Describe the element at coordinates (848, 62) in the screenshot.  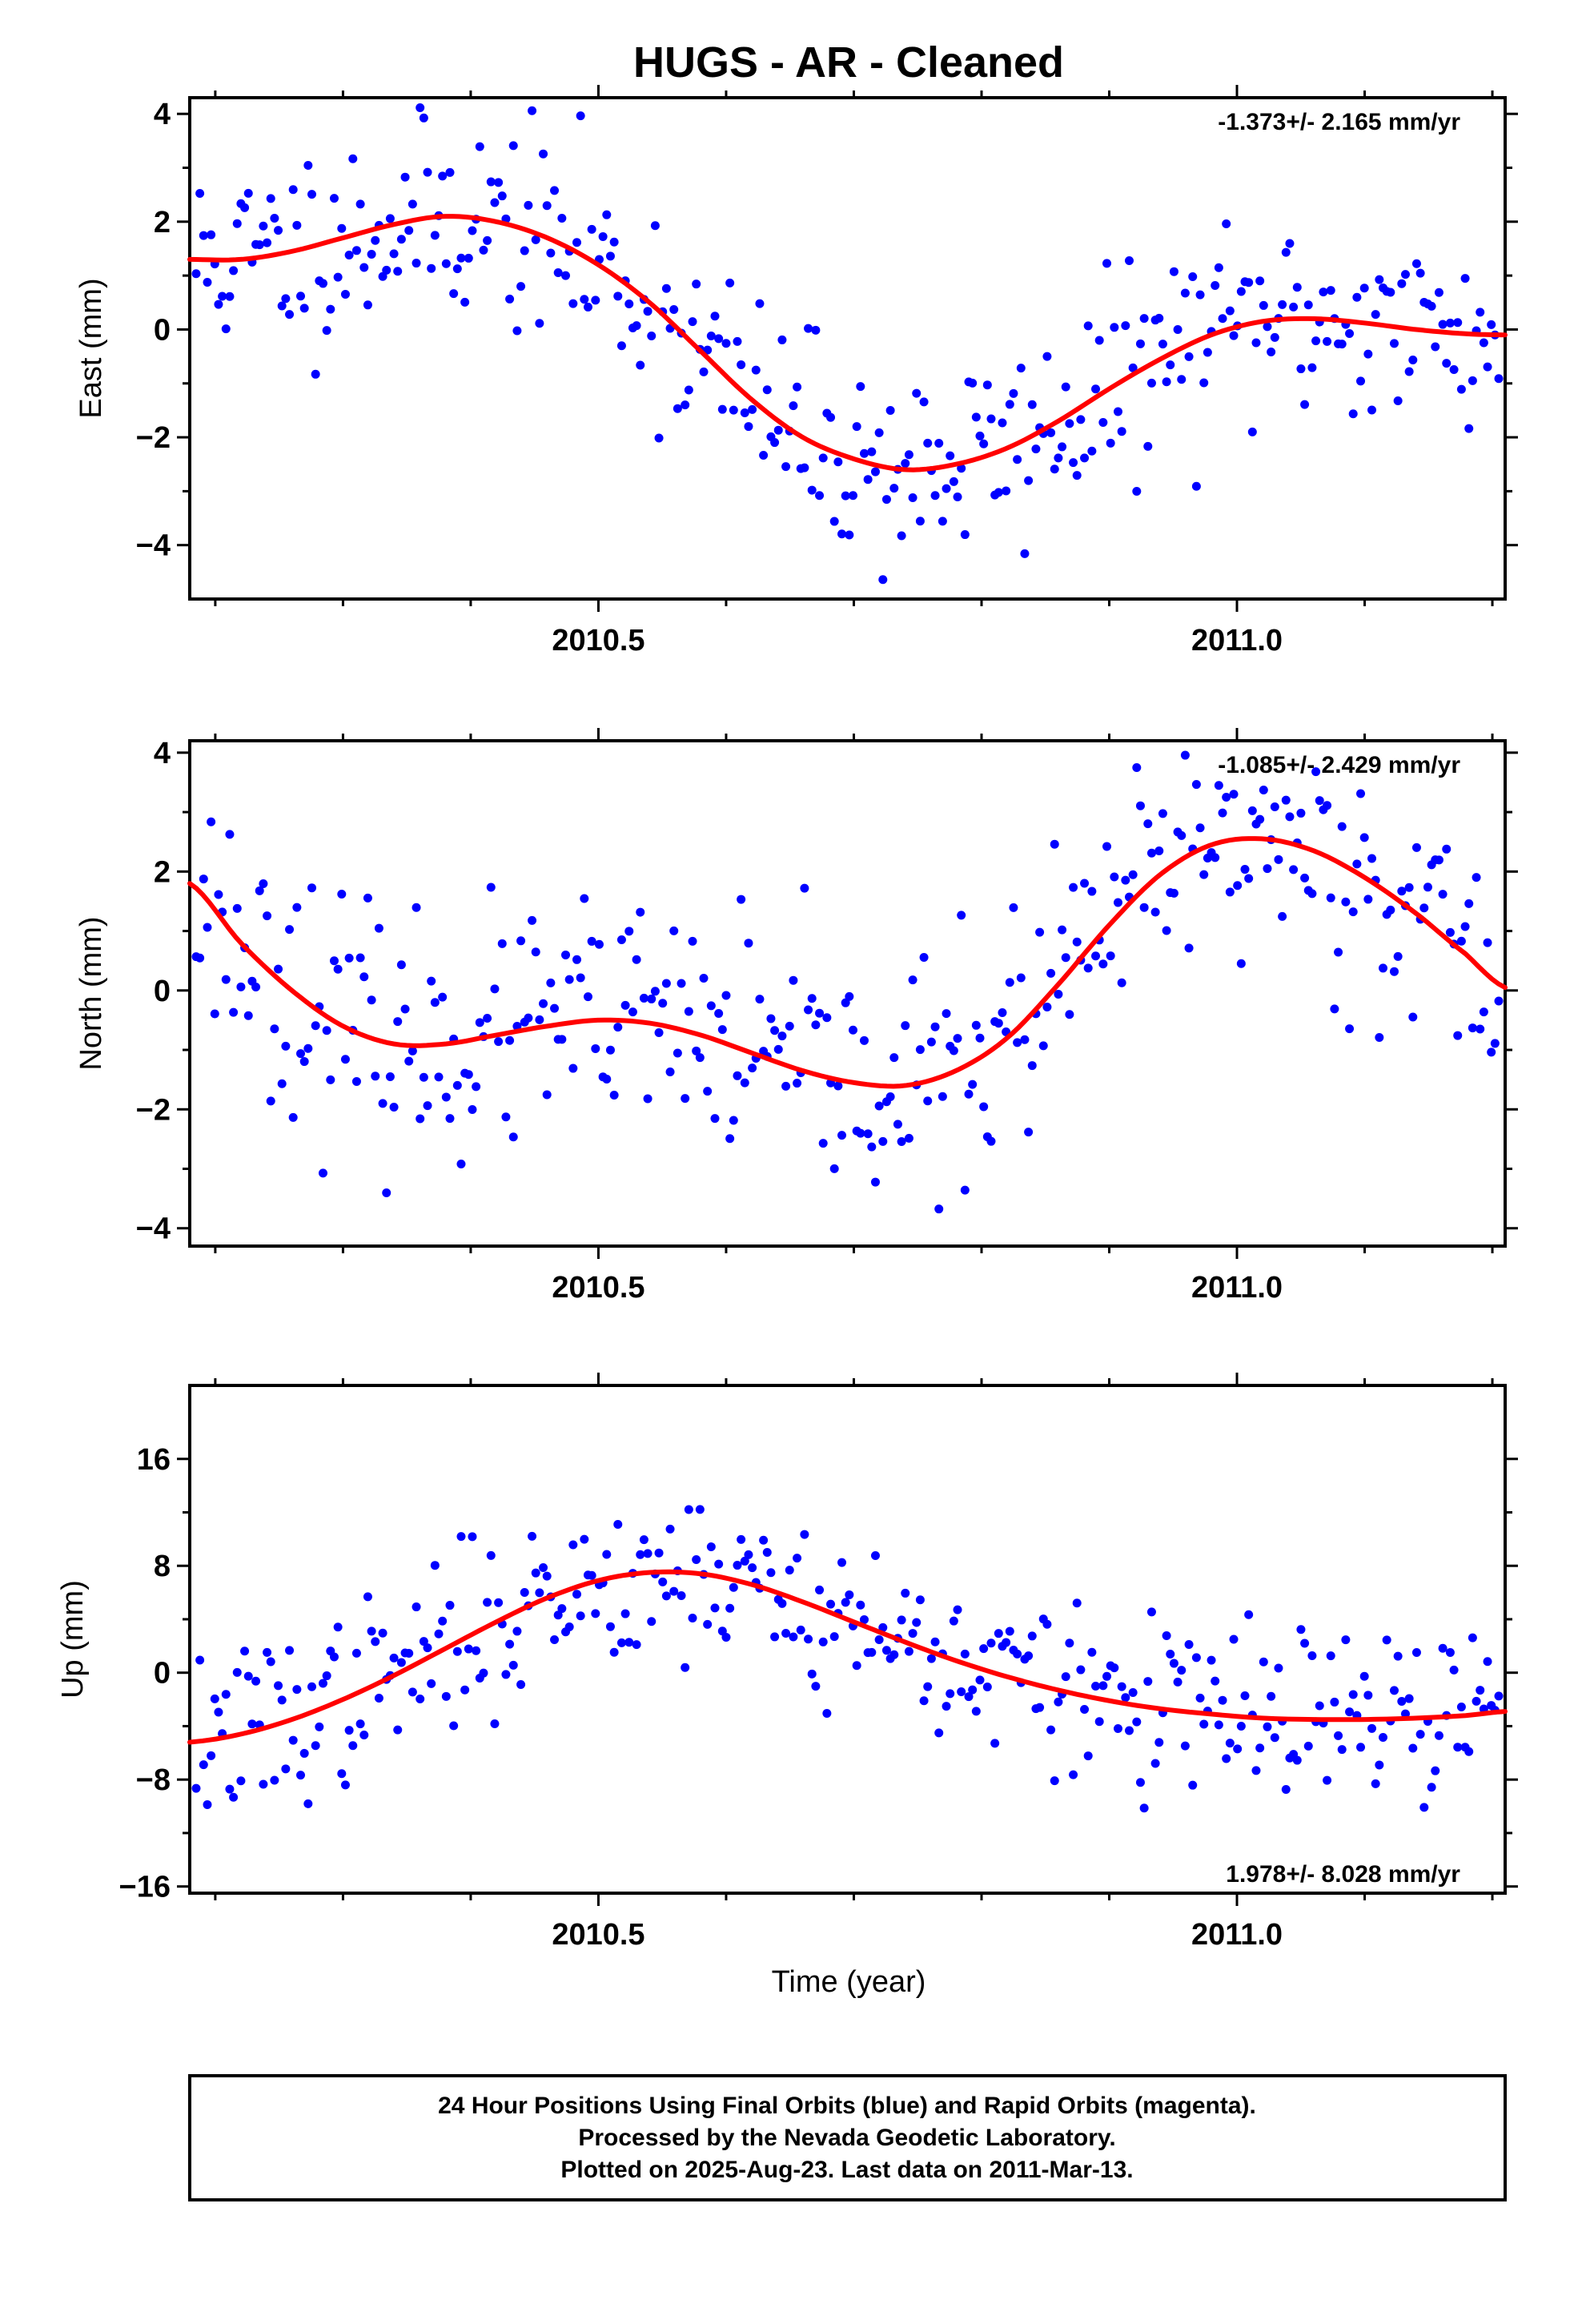
I see `figure-title: HUGS - AR - Cleaned` at that location.